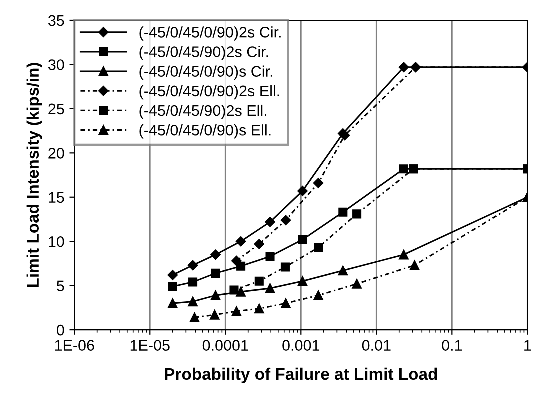 The height and width of the screenshot is (410, 533). What do you see at coordinates (301, 345) in the screenshot?
I see `x-tick-label: 0.001` at bounding box center [301, 345].